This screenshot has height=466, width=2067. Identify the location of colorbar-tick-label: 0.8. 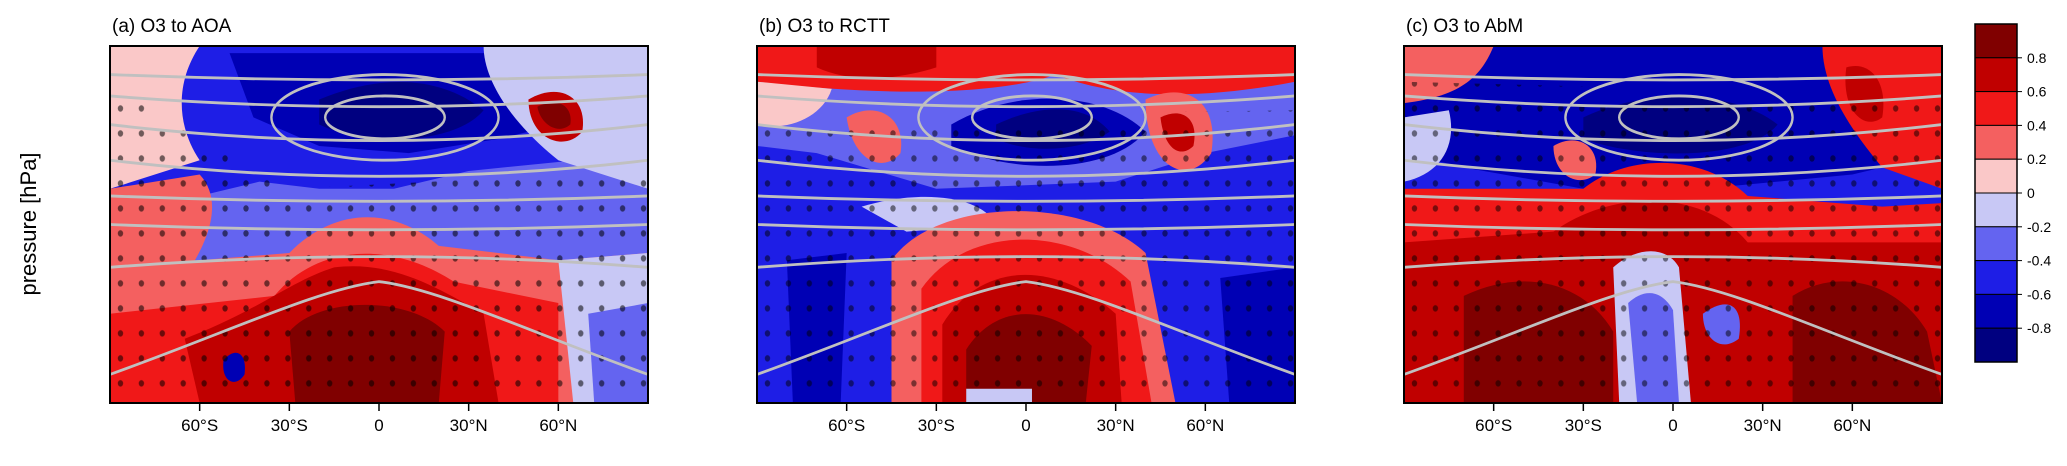
(2037, 58).